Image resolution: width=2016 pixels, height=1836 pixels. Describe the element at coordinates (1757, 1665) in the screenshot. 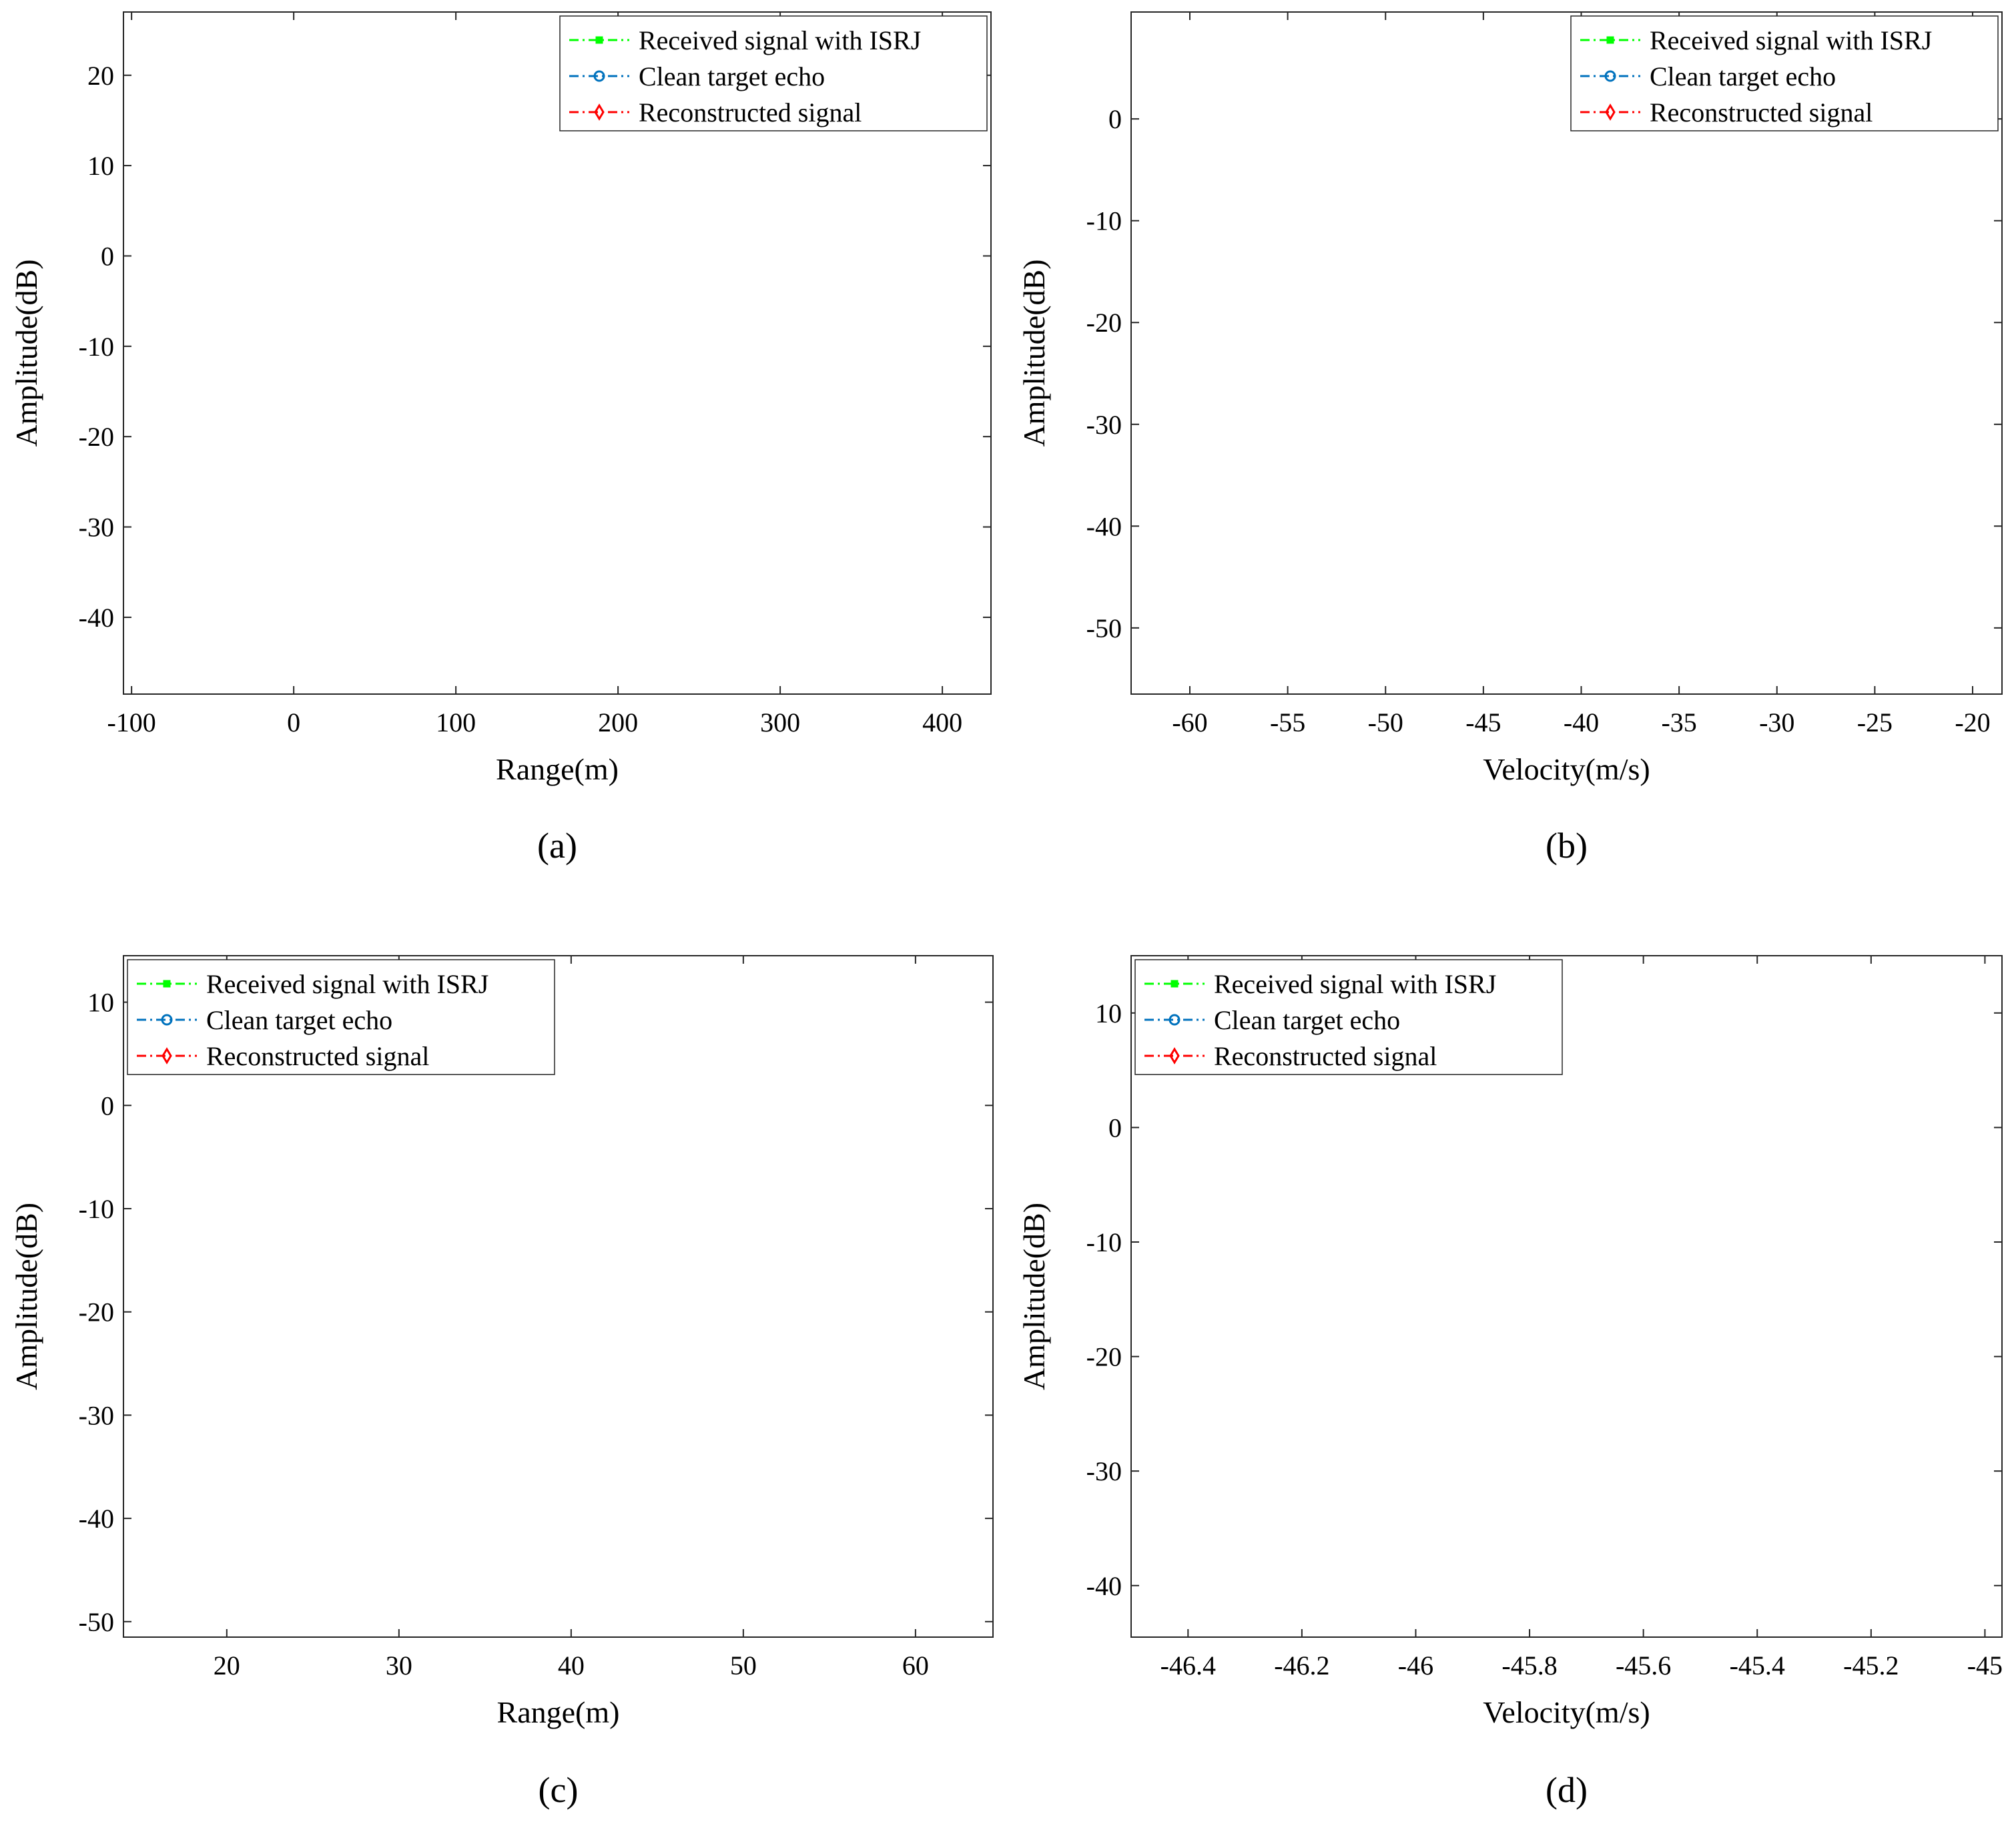

I see `x-tick-label: -45.4` at that location.